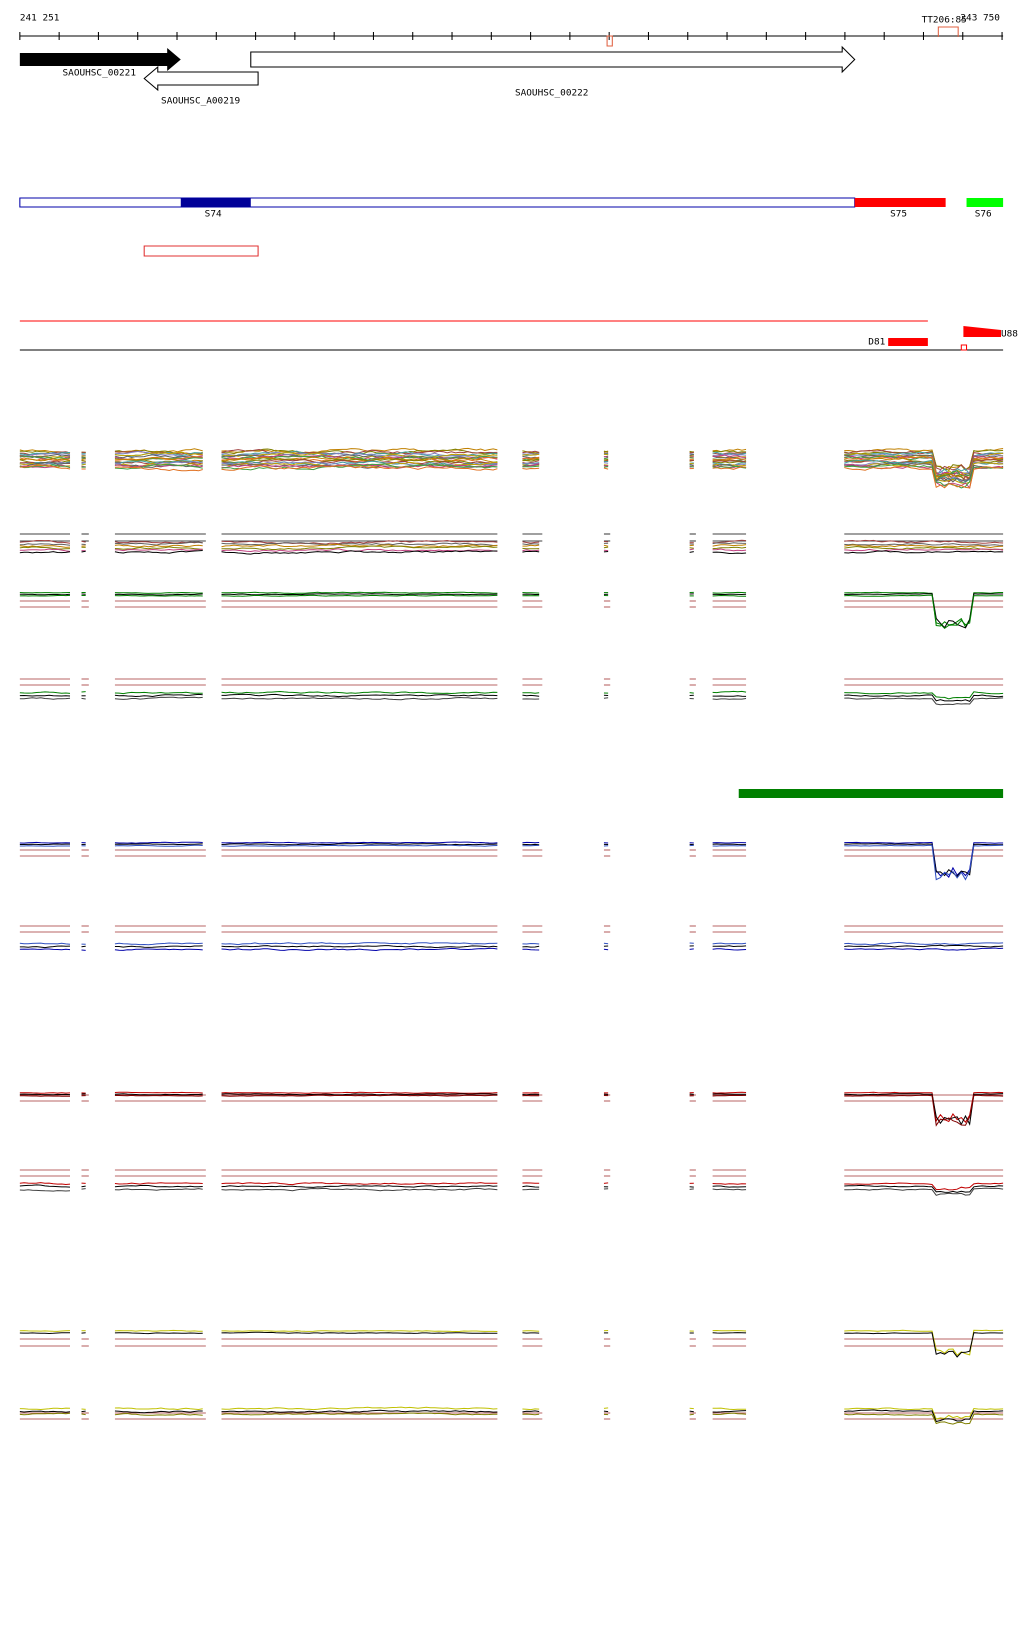 This screenshot has height=1640, width=1024. What do you see at coordinates (1009, 334) in the screenshot?
I see `feature-label: U88` at bounding box center [1009, 334].